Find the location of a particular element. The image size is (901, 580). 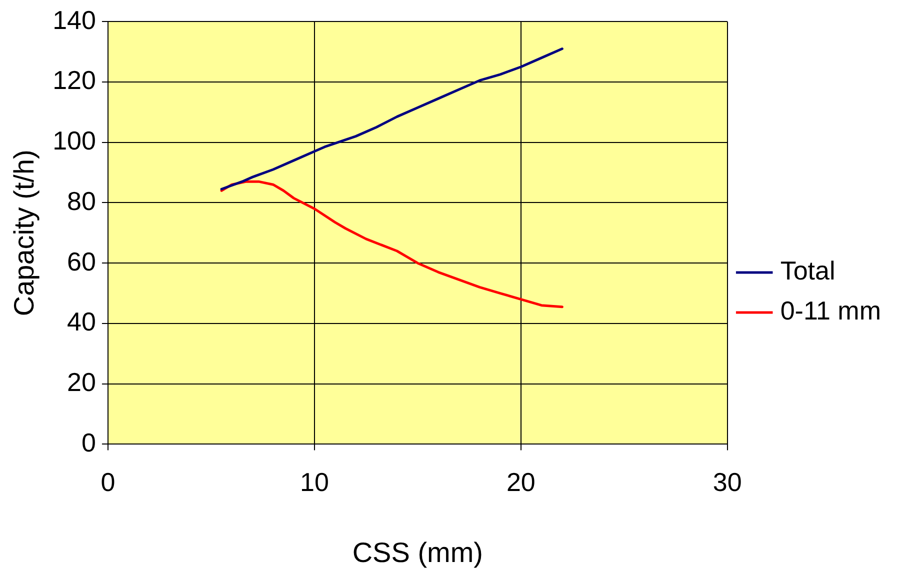

y-tick-label: 140 is located at coordinates (74, 19).